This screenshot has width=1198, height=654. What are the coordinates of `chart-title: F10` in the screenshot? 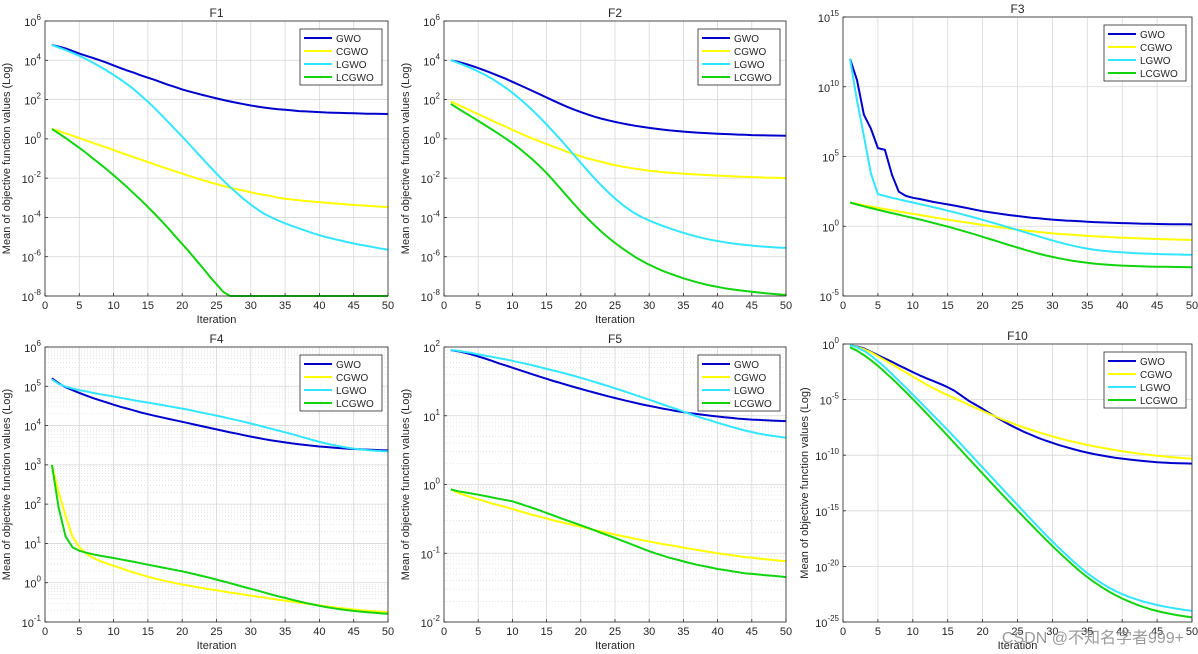 It's located at (1017, 336).